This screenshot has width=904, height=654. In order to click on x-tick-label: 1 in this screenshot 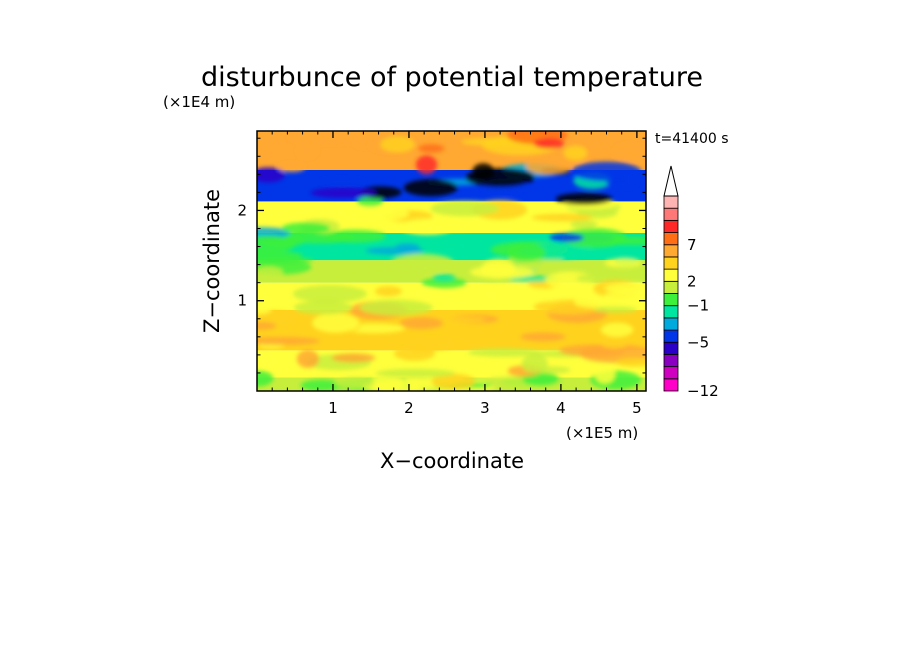, I will do `click(333, 408)`.